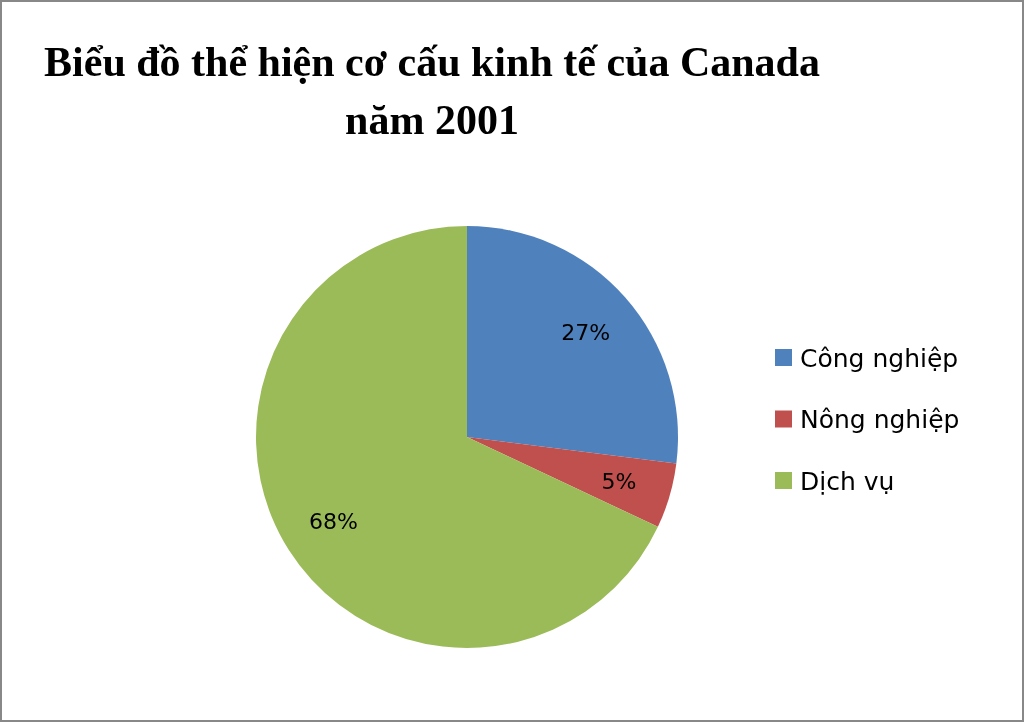 The image size is (1024, 722). Describe the element at coordinates (619, 481) in the screenshot. I see `data-label: 5%` at that location.